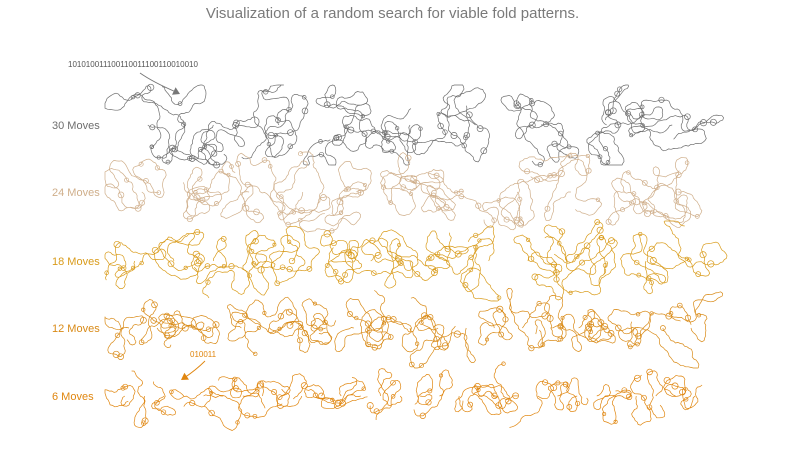  Describe the element at coordinates (176, 91) in the screenshot. I see `annotation-arrow-30-head` at that location.